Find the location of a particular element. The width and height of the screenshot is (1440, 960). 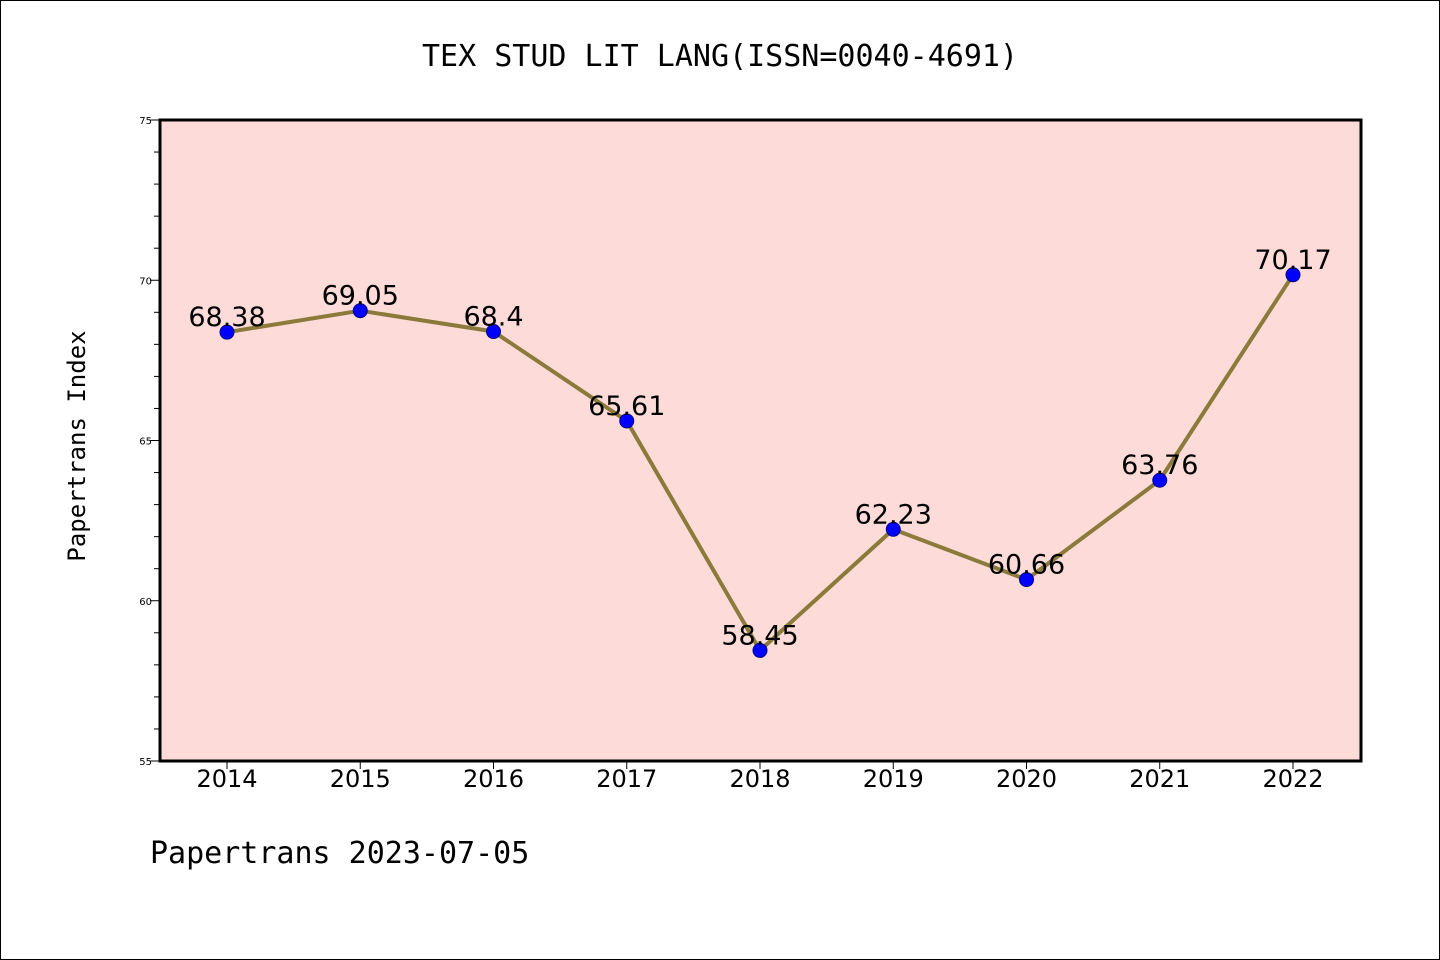

data-label: 68.4 is located at coordinates (493, 317).